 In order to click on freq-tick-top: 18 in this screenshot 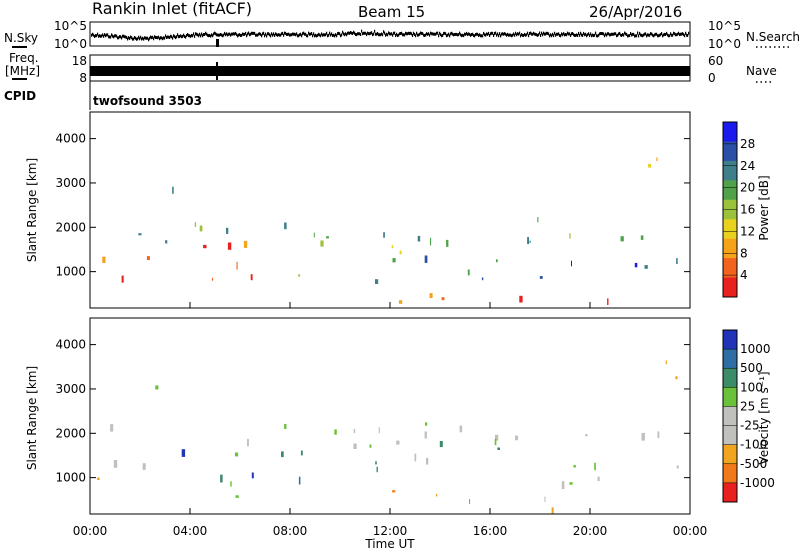, I will do `click(79, 61)`.